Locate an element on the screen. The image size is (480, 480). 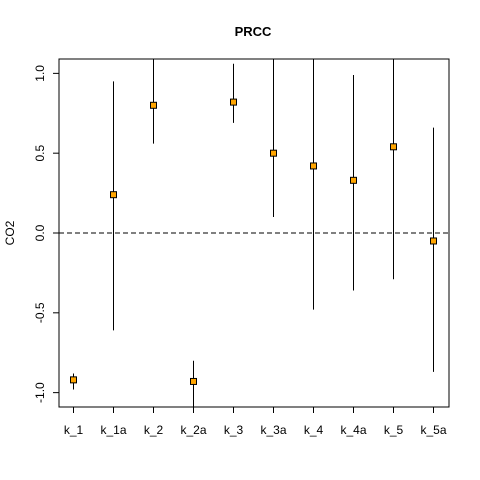
point-marker-k_2a is located at coordinates (193, 381).